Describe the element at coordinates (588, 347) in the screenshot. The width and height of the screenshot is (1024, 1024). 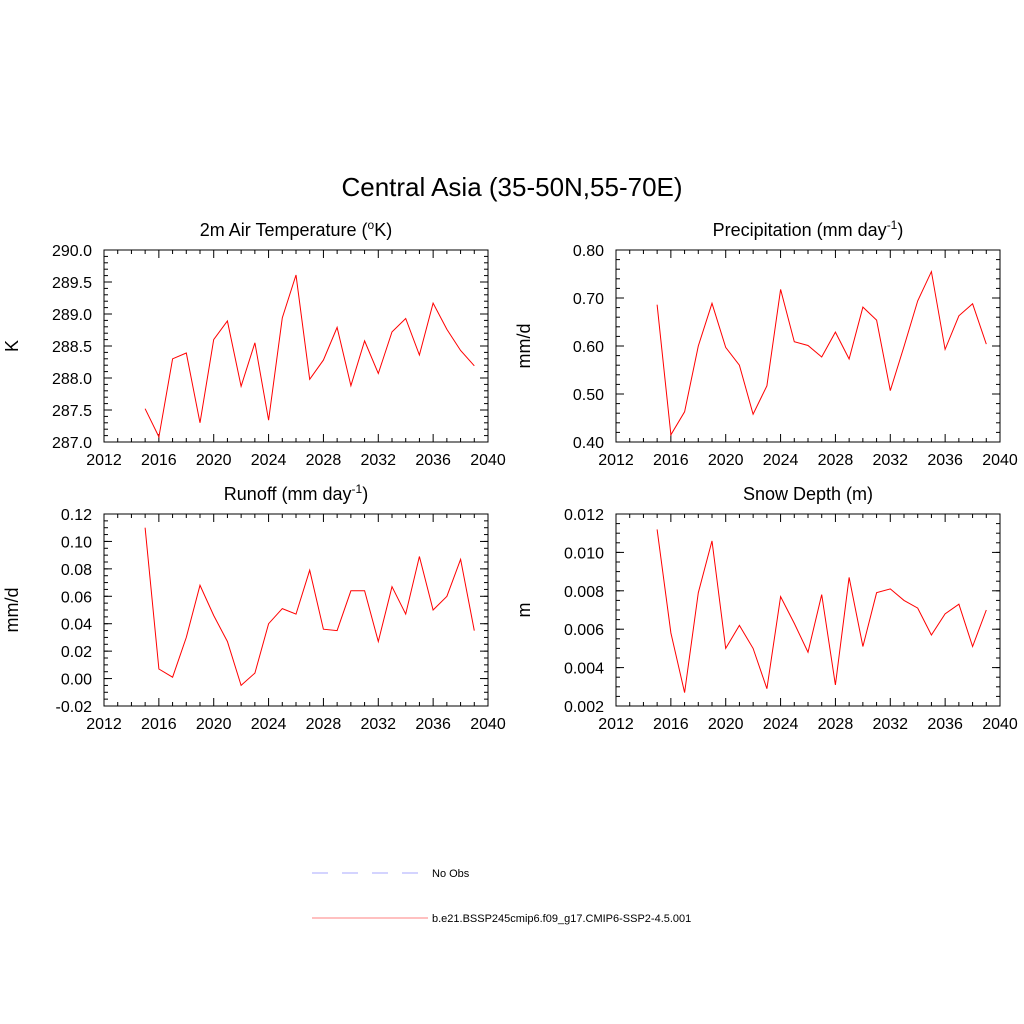
I see `y-tick-label: 0.60` at that location.